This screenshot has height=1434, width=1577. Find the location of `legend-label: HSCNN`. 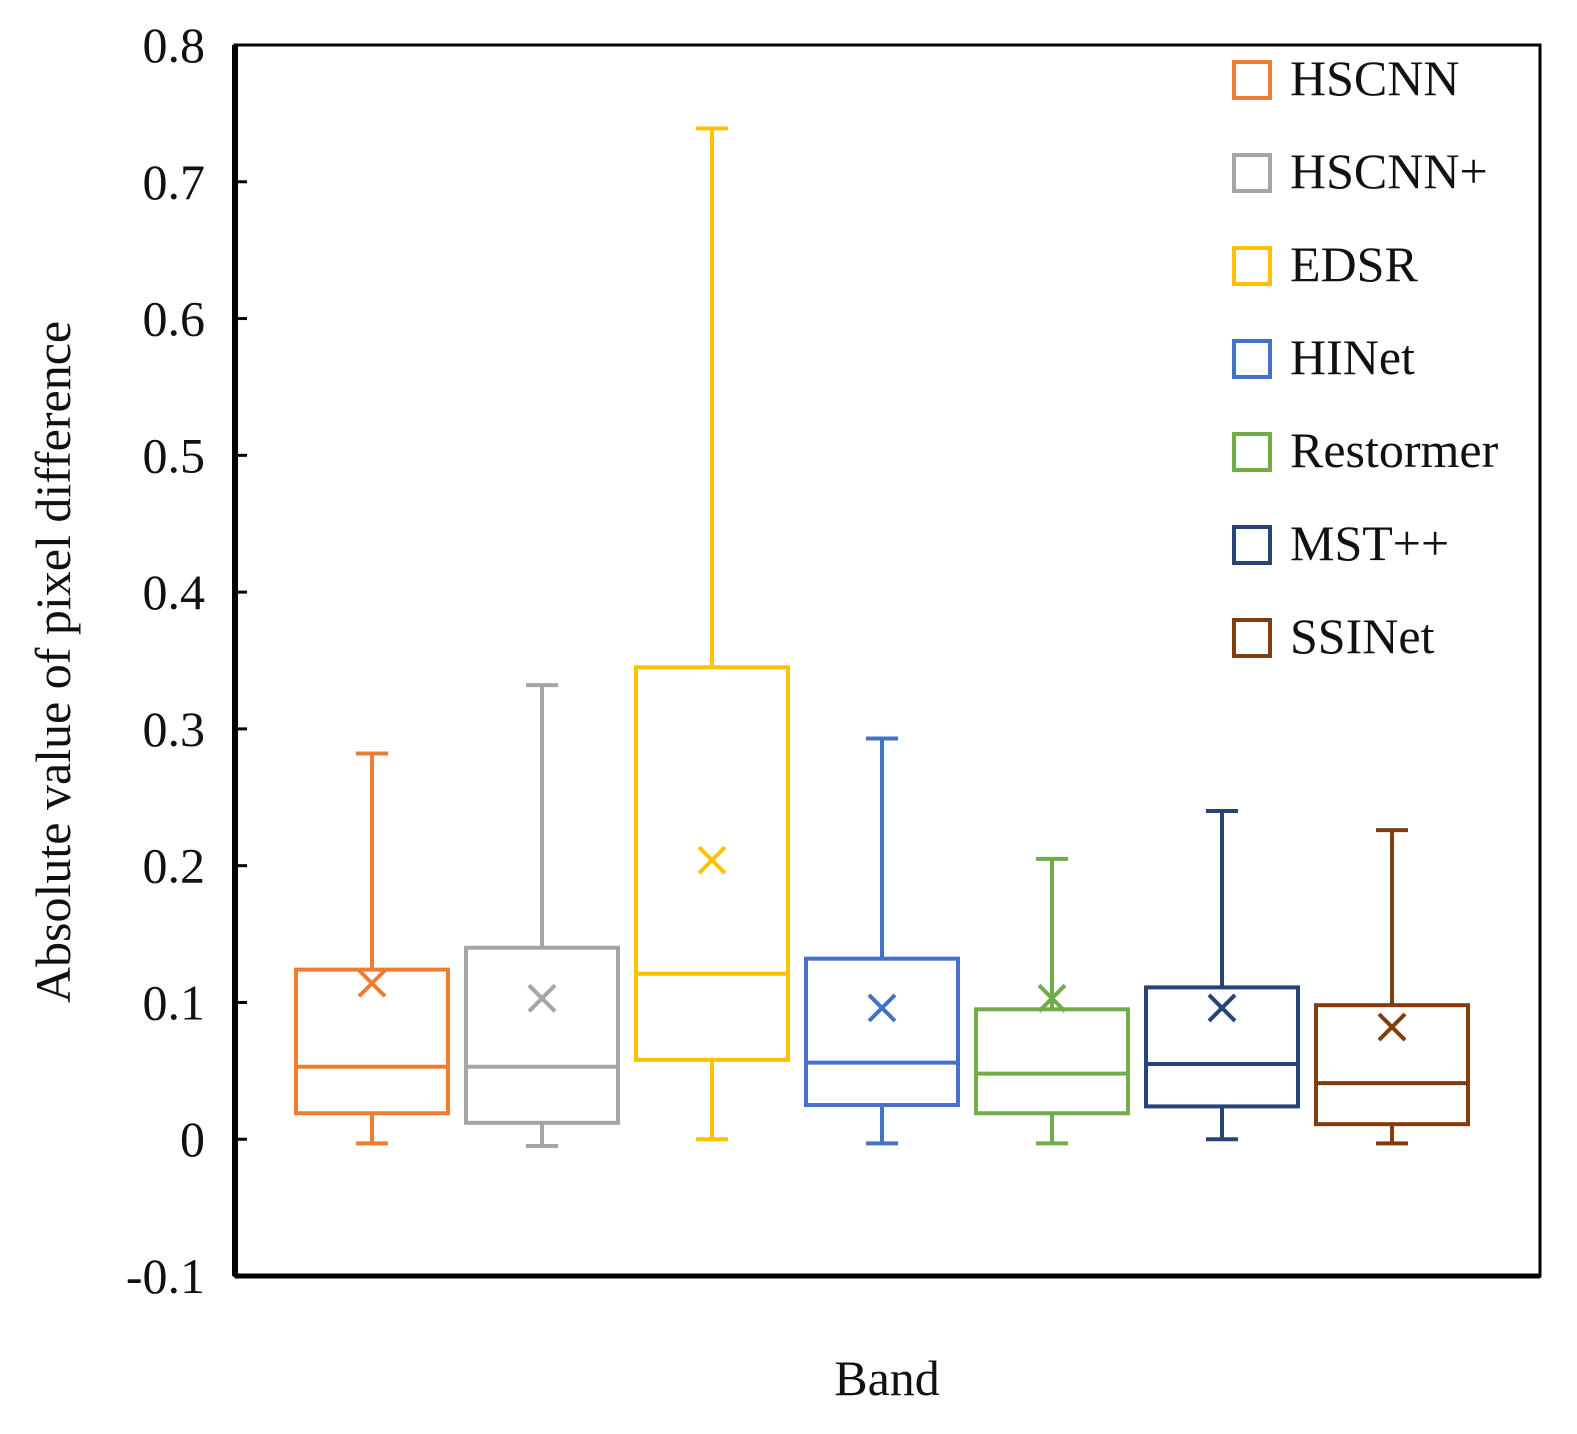

legend-label: HSCNN is located at coordinates (1374, 78).